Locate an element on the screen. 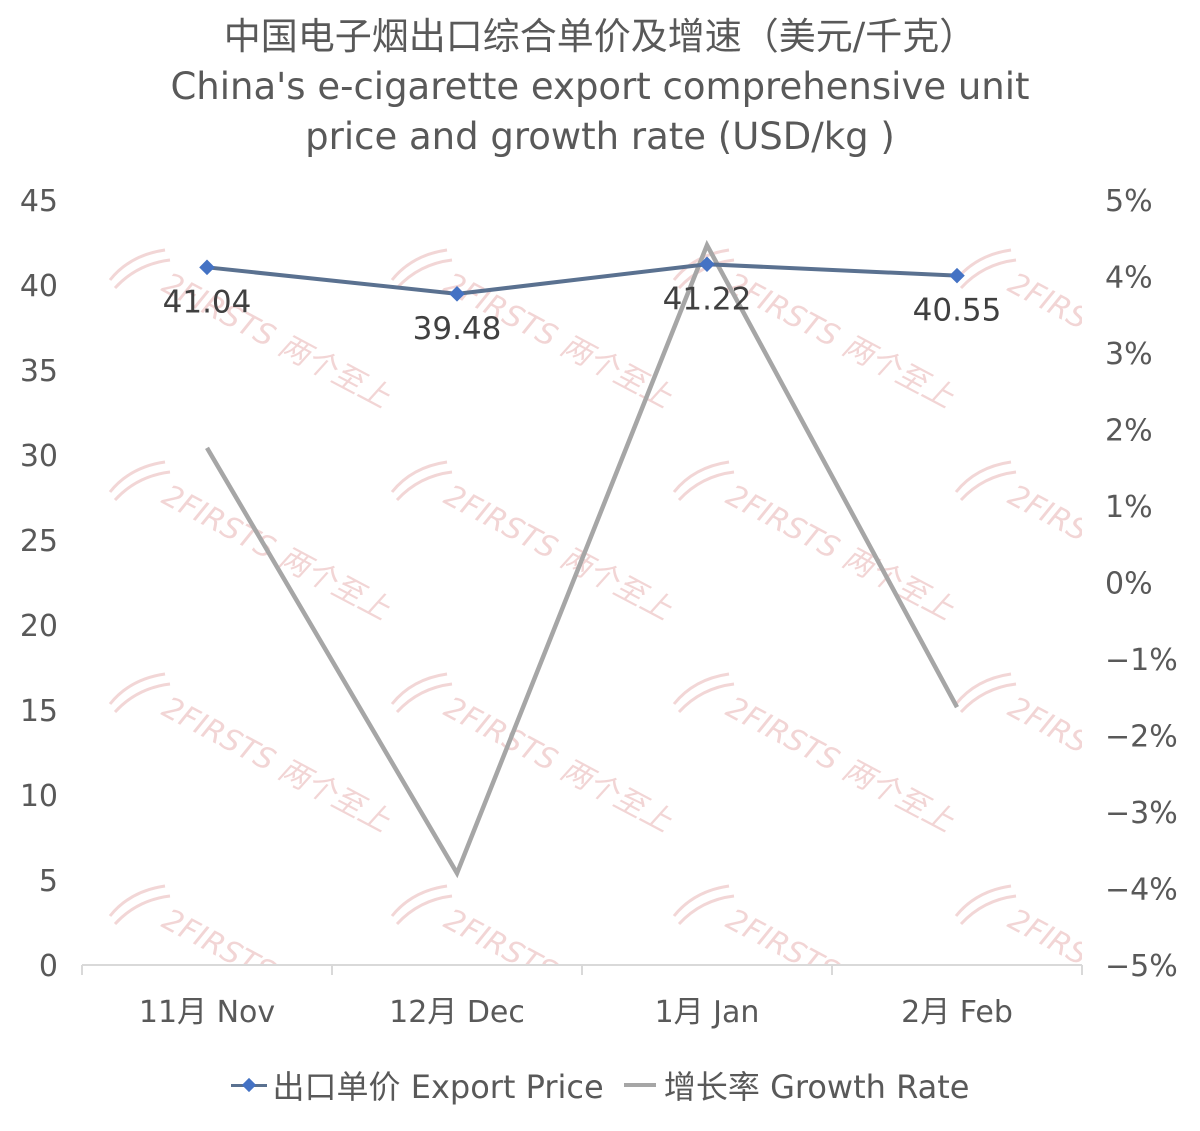  right-axis-tick-label: 5% is located at coordinates (1129, 201).